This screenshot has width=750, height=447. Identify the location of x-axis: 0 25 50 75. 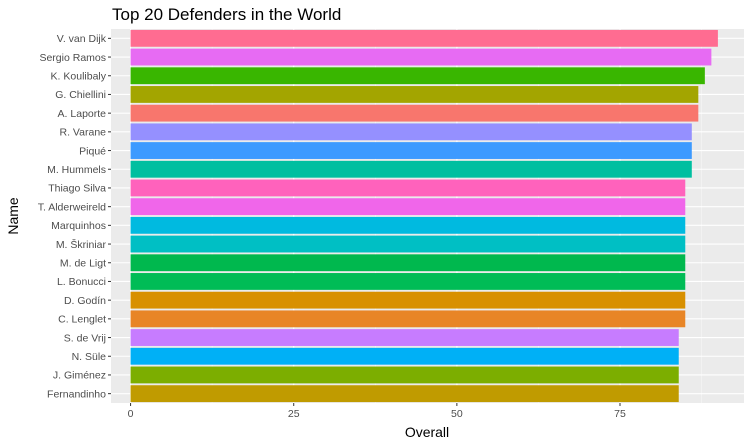
(377, 411).